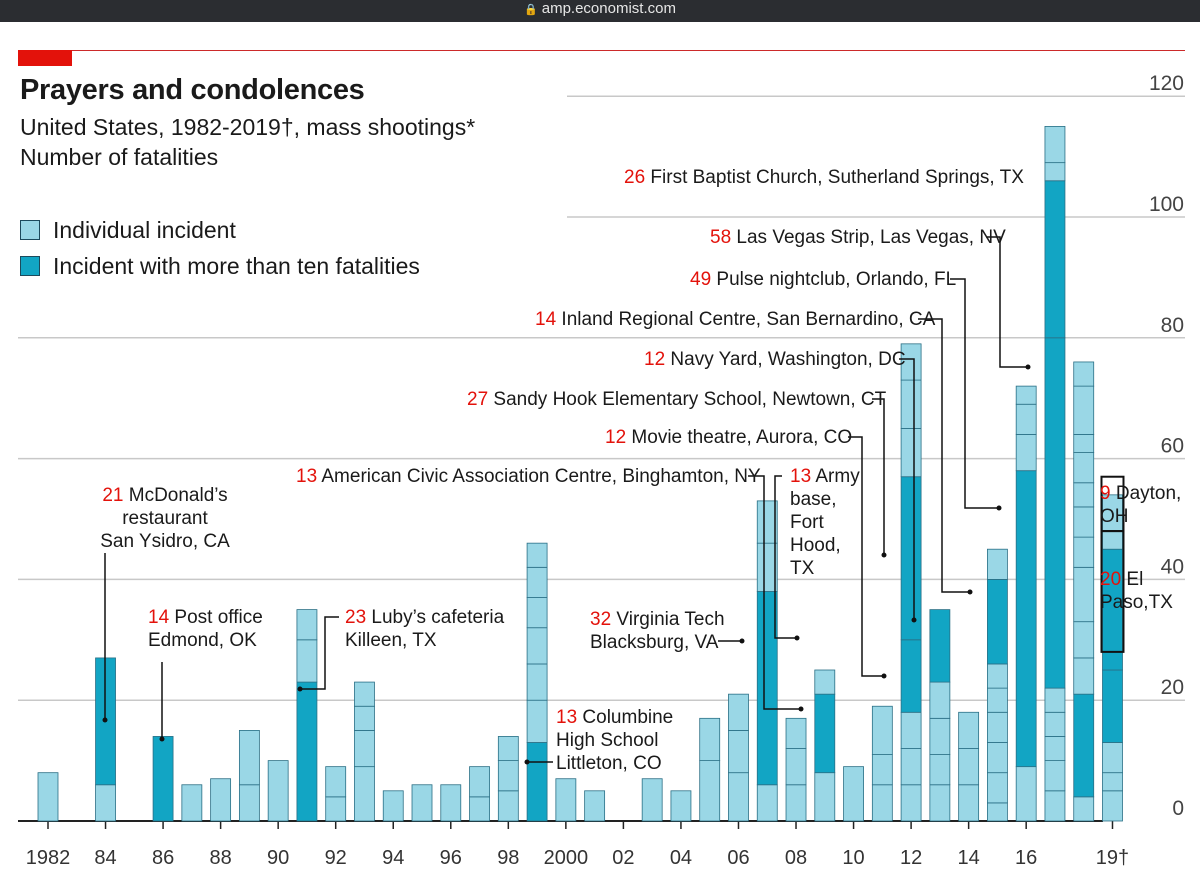  I want to click on x-tick-label-2008: 08, so click(796, 858).